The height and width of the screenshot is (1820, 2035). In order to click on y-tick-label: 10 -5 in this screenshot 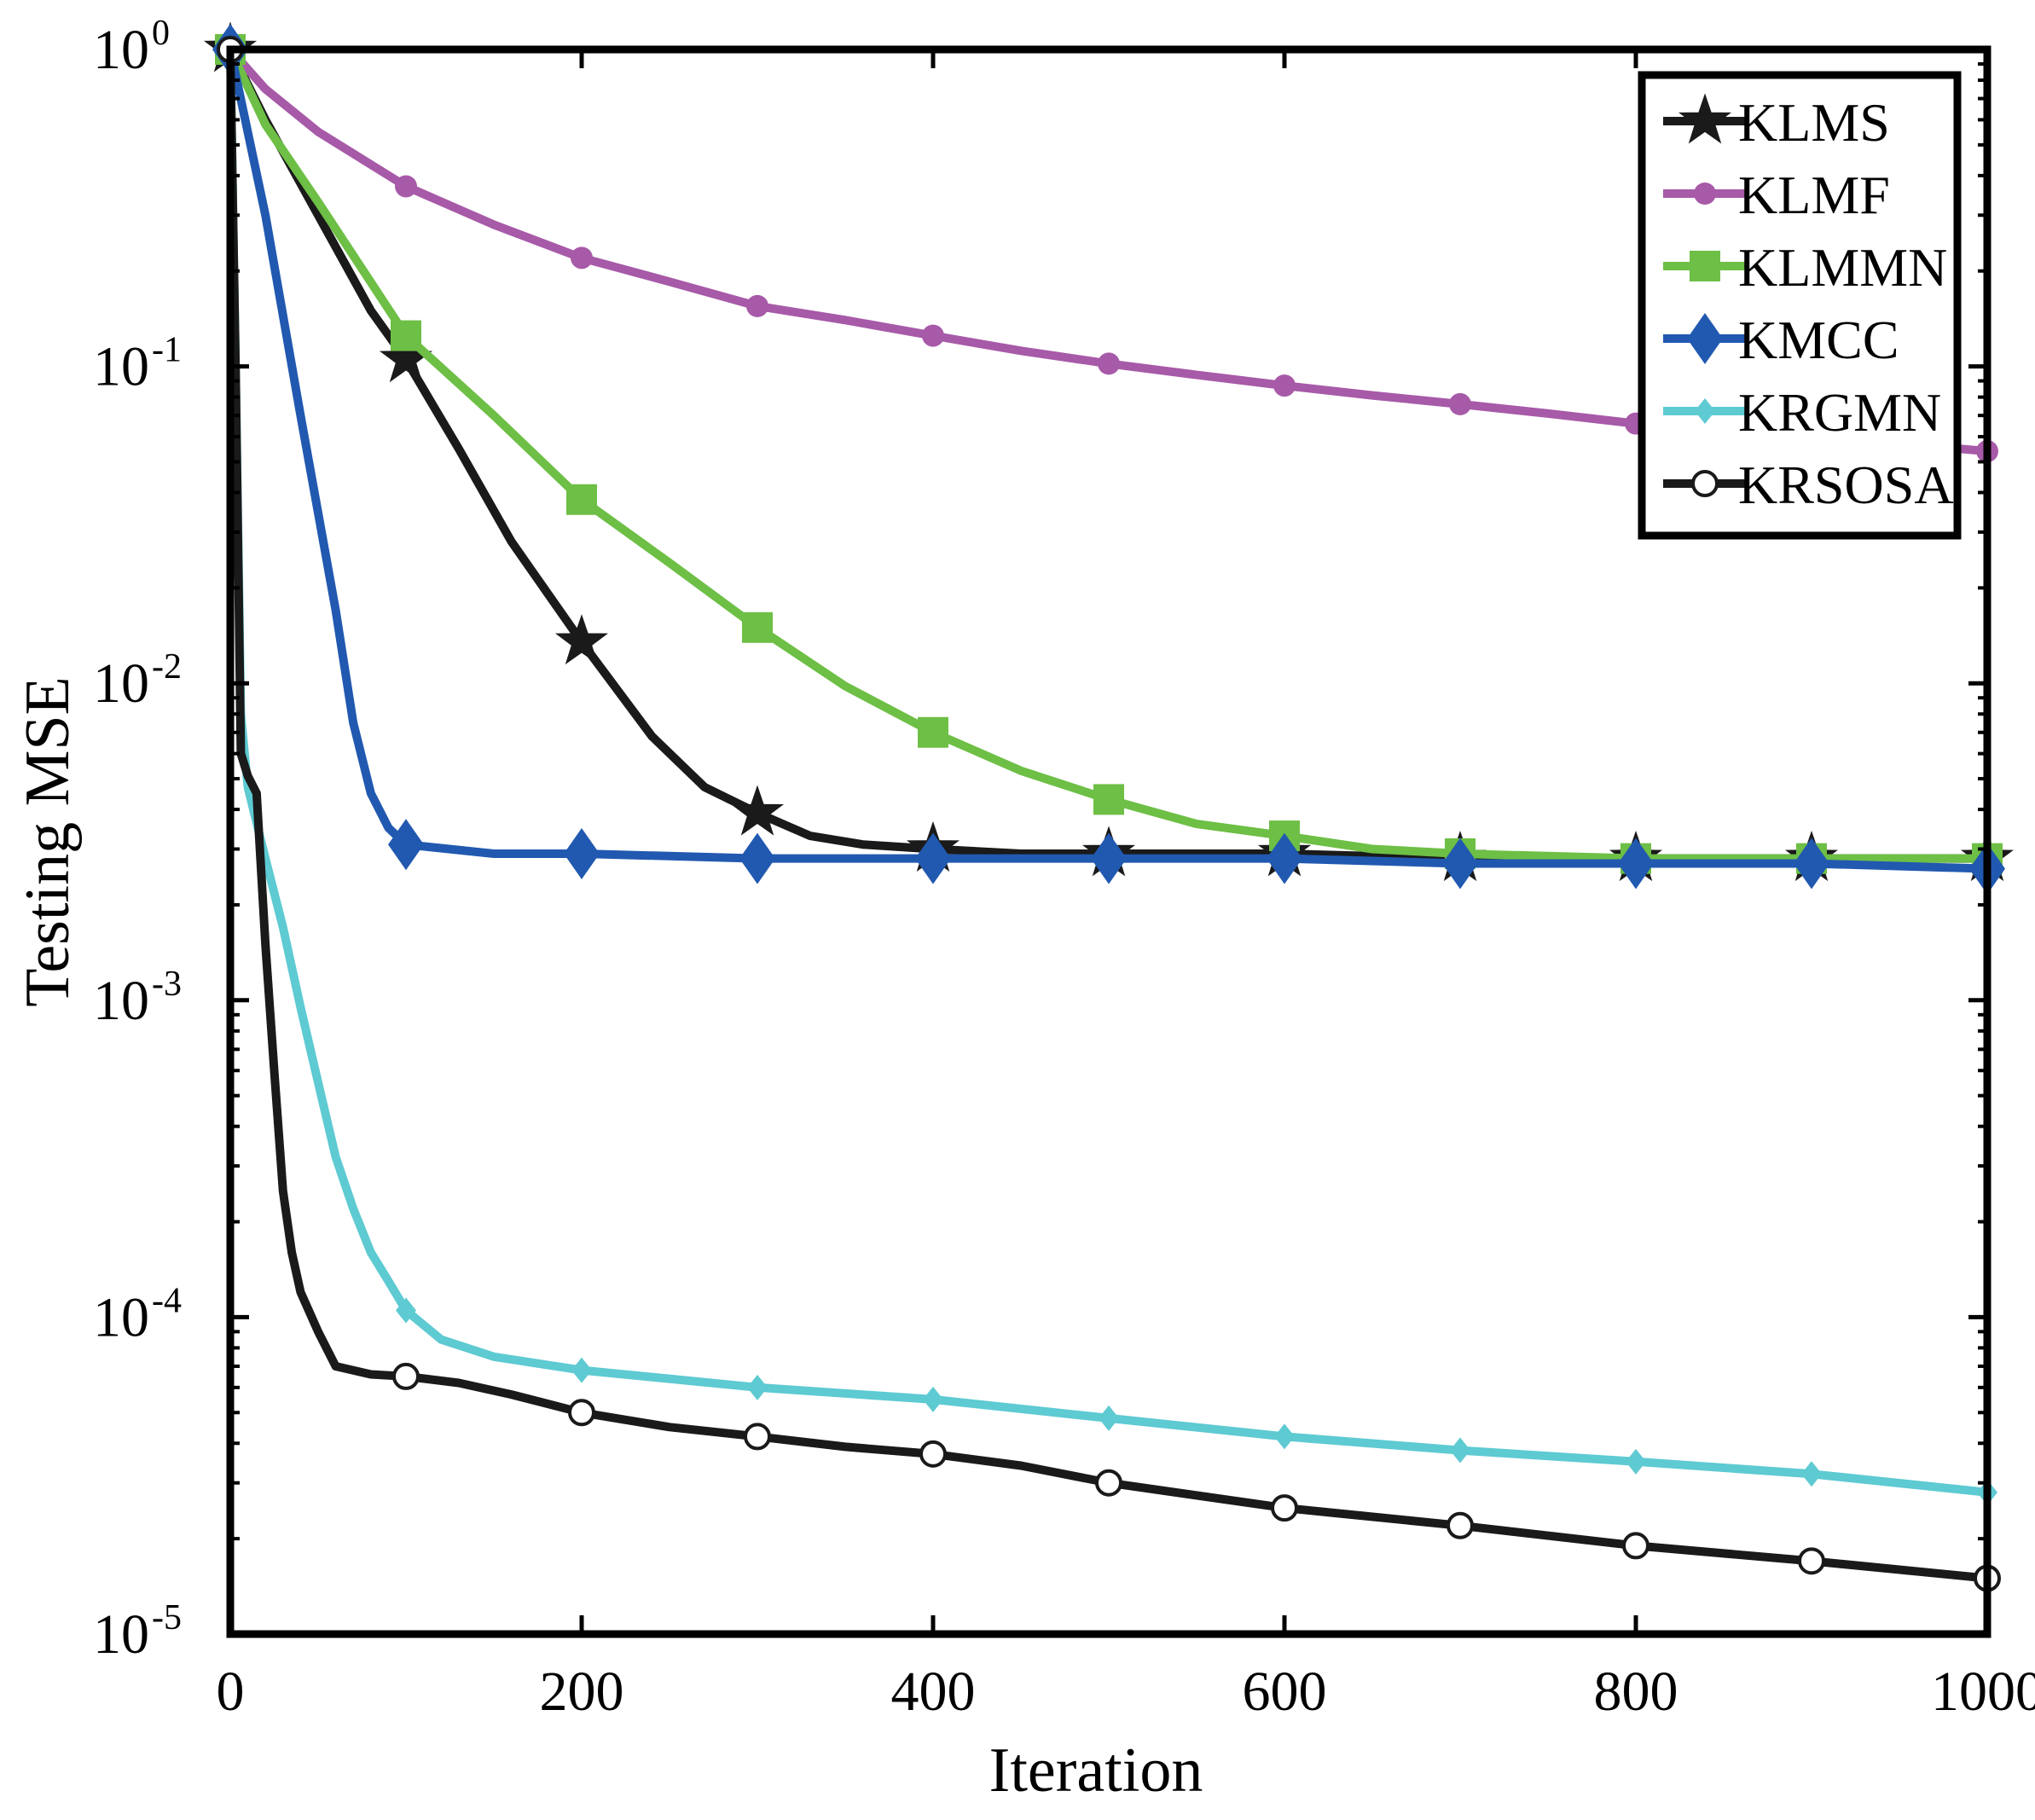, I will do `click(137, 1632)`.